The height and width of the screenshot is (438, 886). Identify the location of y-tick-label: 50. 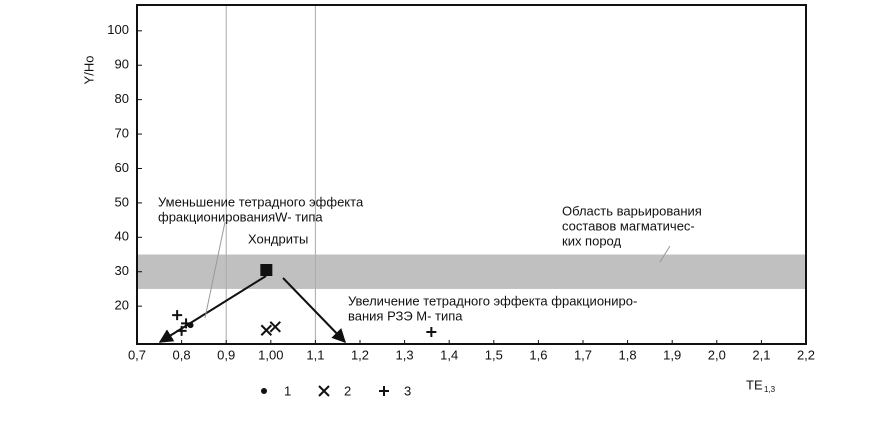
(122, 201).